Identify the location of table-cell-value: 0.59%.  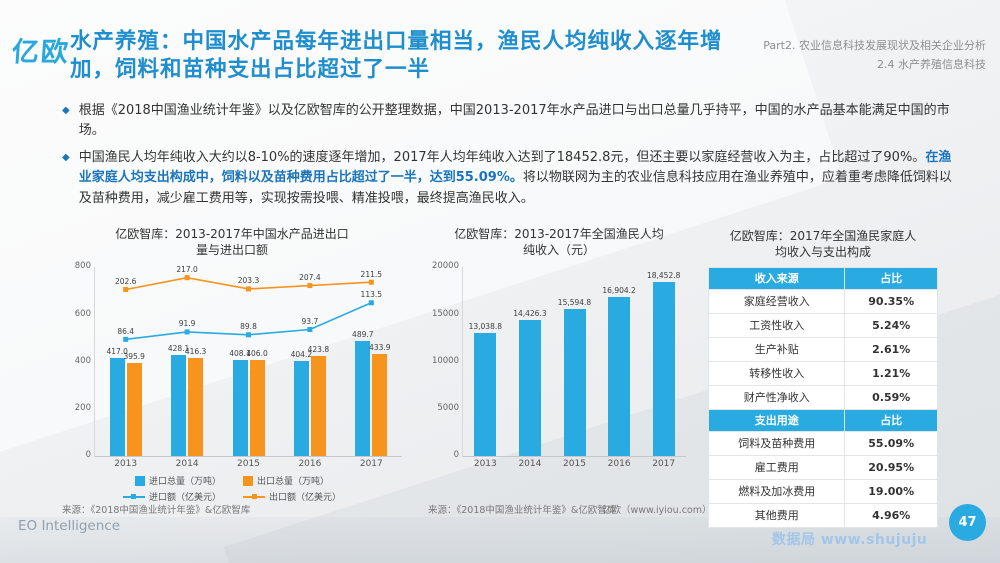
(891, 398).